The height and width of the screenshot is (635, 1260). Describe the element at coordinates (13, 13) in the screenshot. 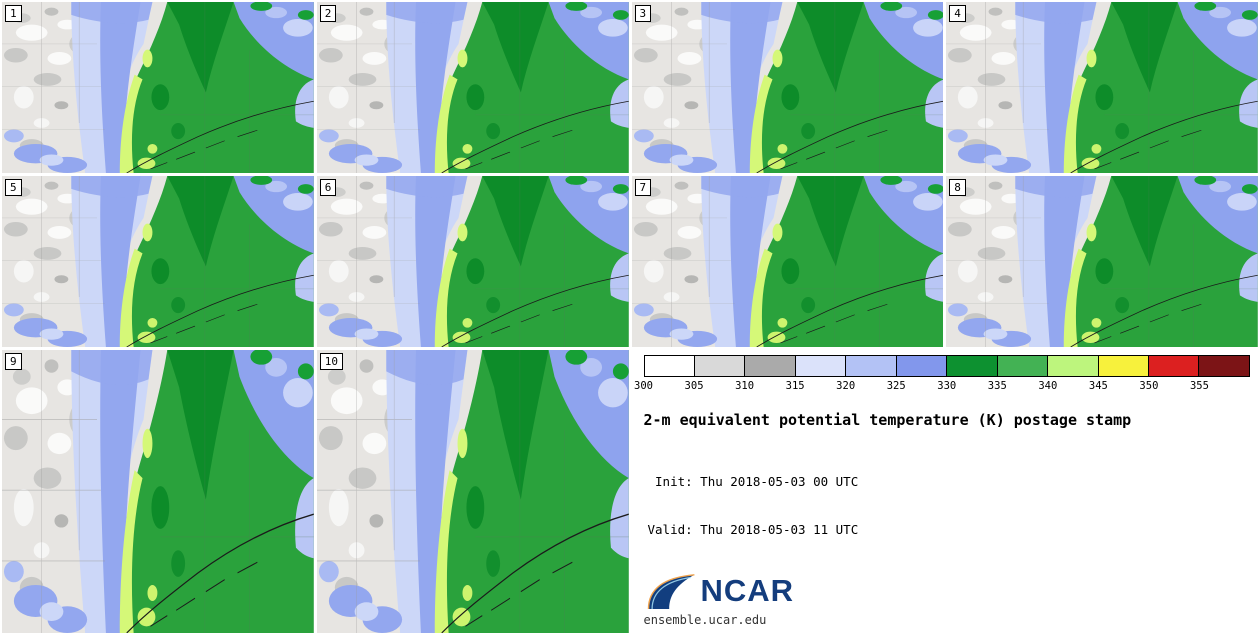

I see `panel-number-badge: 1` at that location.